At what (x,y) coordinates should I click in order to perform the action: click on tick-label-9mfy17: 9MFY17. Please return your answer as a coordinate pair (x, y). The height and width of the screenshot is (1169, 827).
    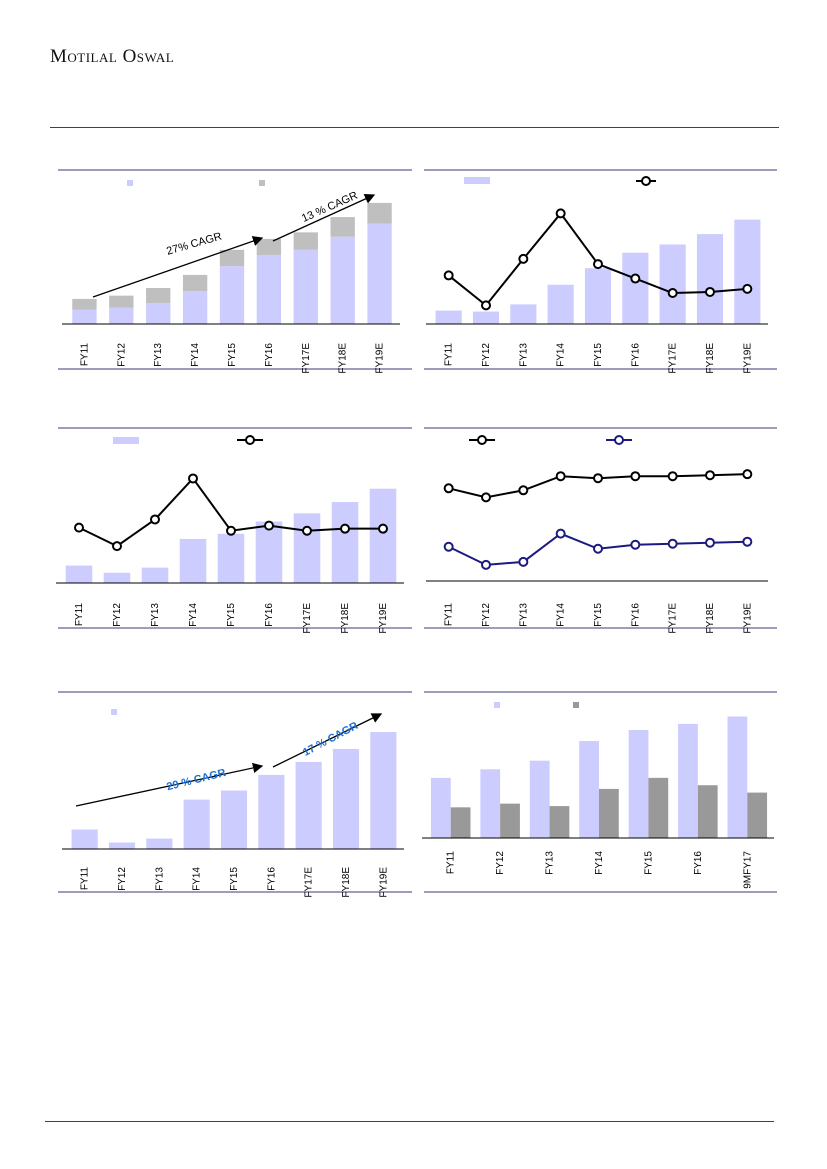
    Looking at the image, I should click on (747, 870).